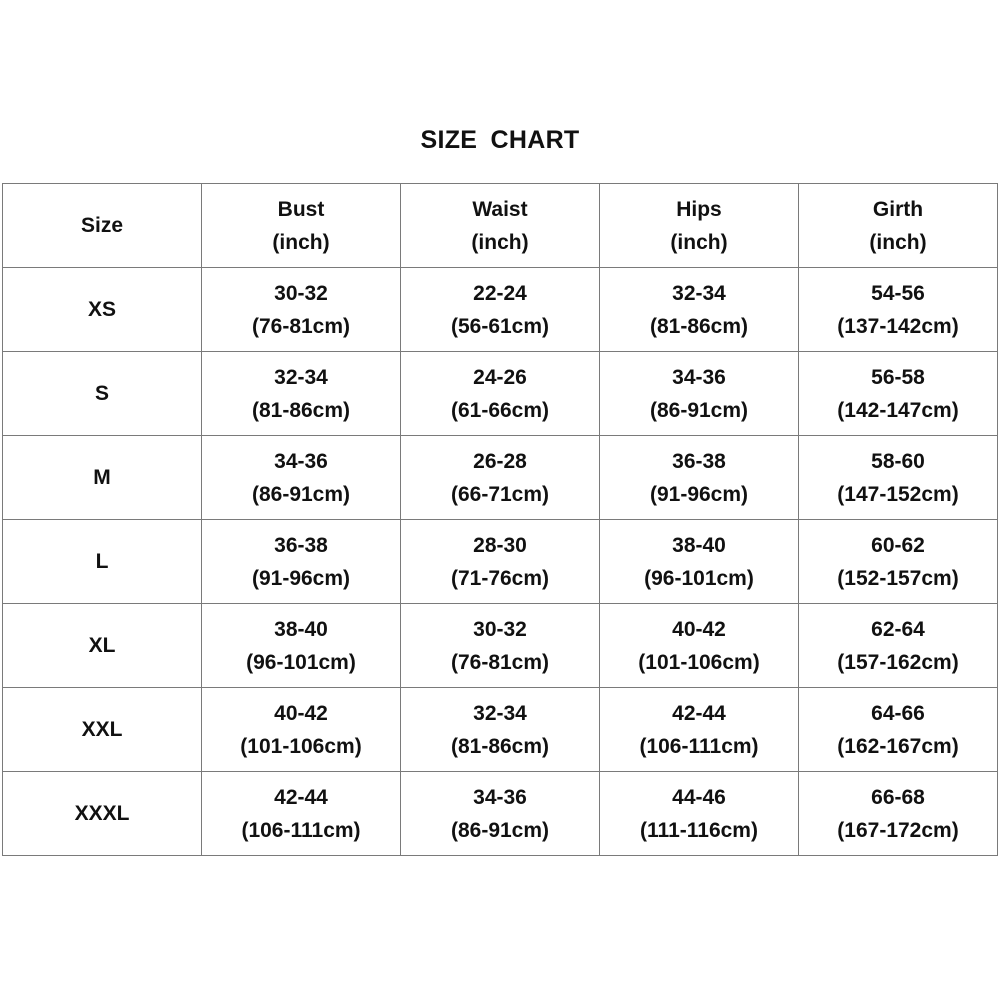 The image size is (1000, 1000). What do you see at coordinates (102, 645) in the screenshot?
I see `size-cell: XL` at bounding box center [102, 645].